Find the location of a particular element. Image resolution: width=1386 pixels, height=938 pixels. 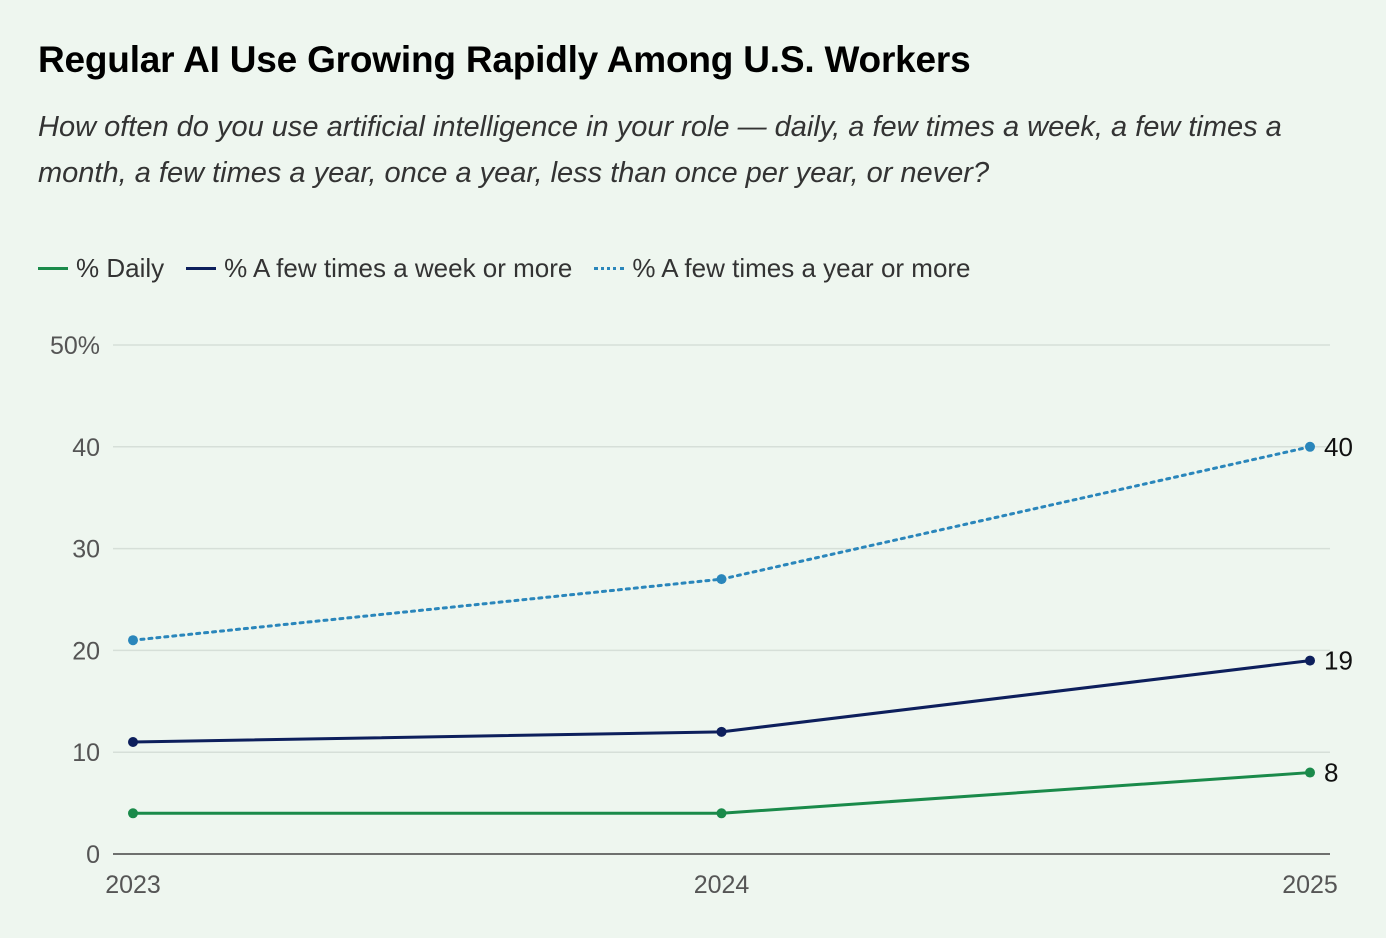

y-tick-label: 0 is located at coordinates (93, 855).